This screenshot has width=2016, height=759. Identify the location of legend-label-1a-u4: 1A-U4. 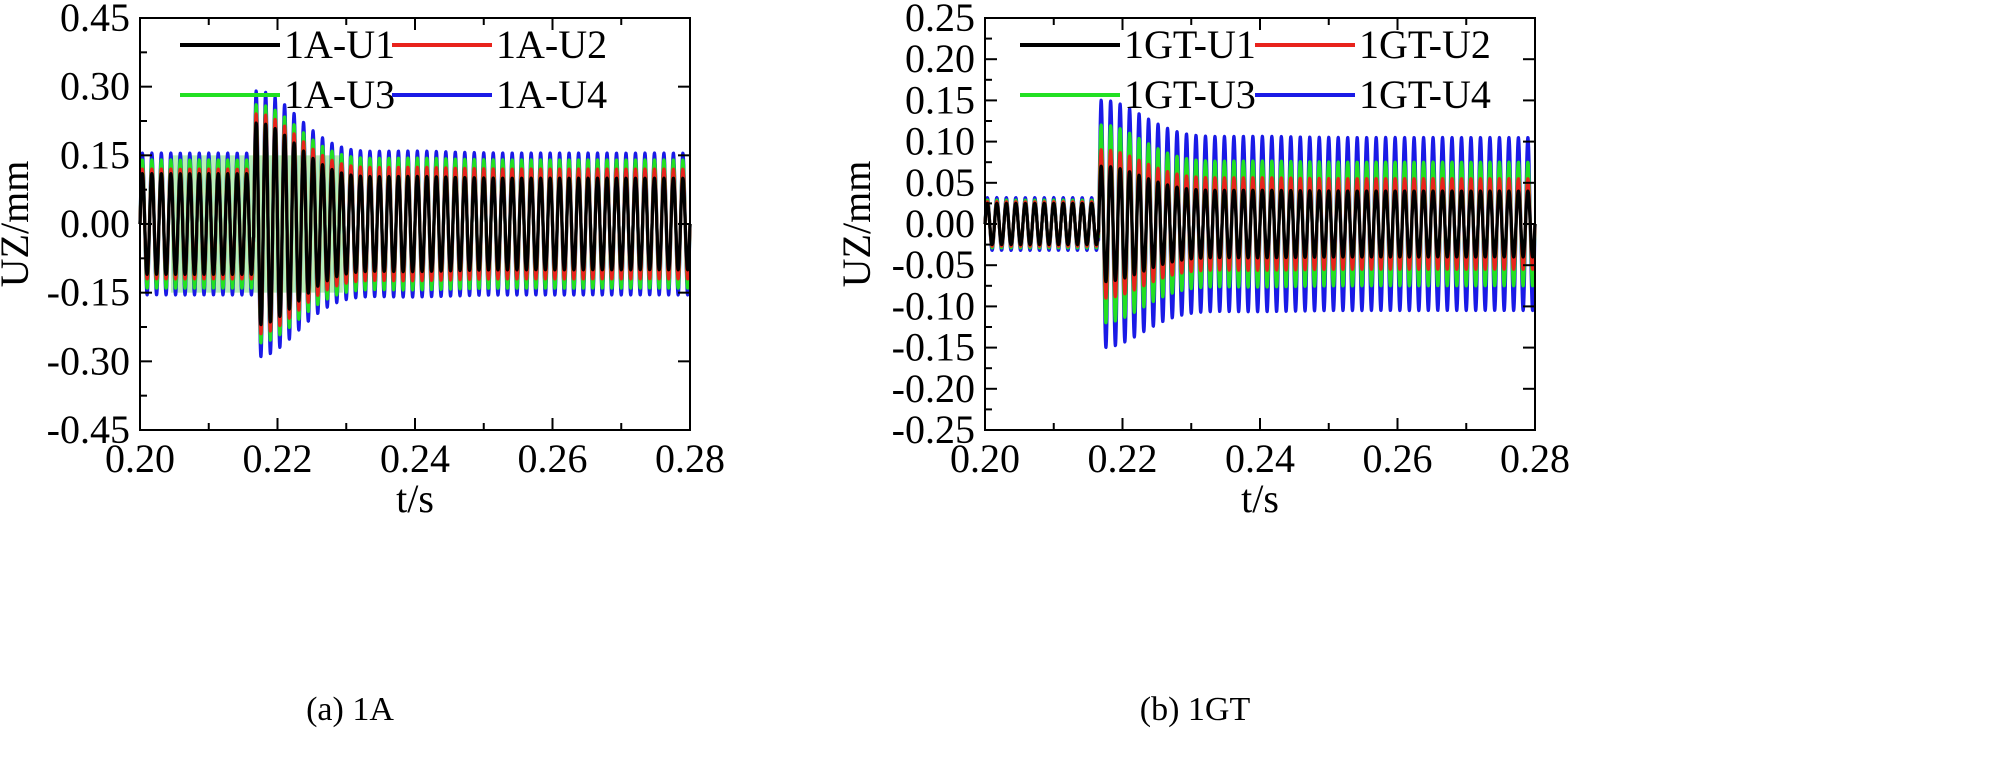
(551, 94).